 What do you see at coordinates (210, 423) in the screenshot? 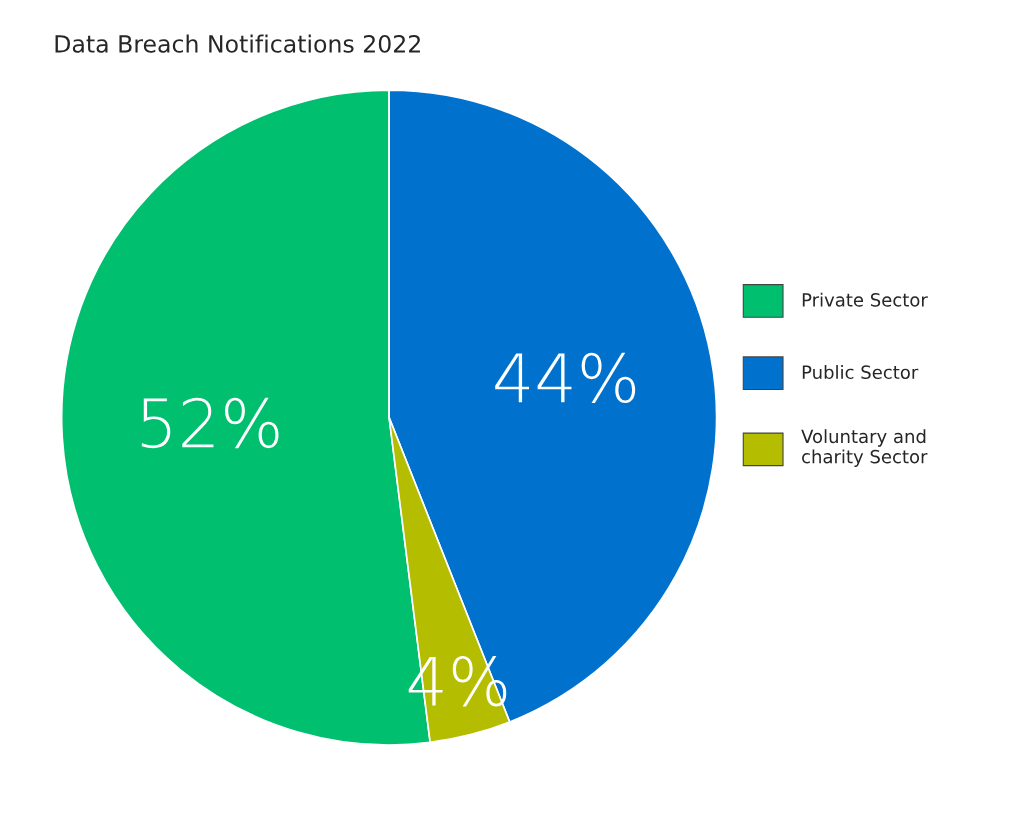
I see `data-label: 52%` at bounding box center [210, 423].